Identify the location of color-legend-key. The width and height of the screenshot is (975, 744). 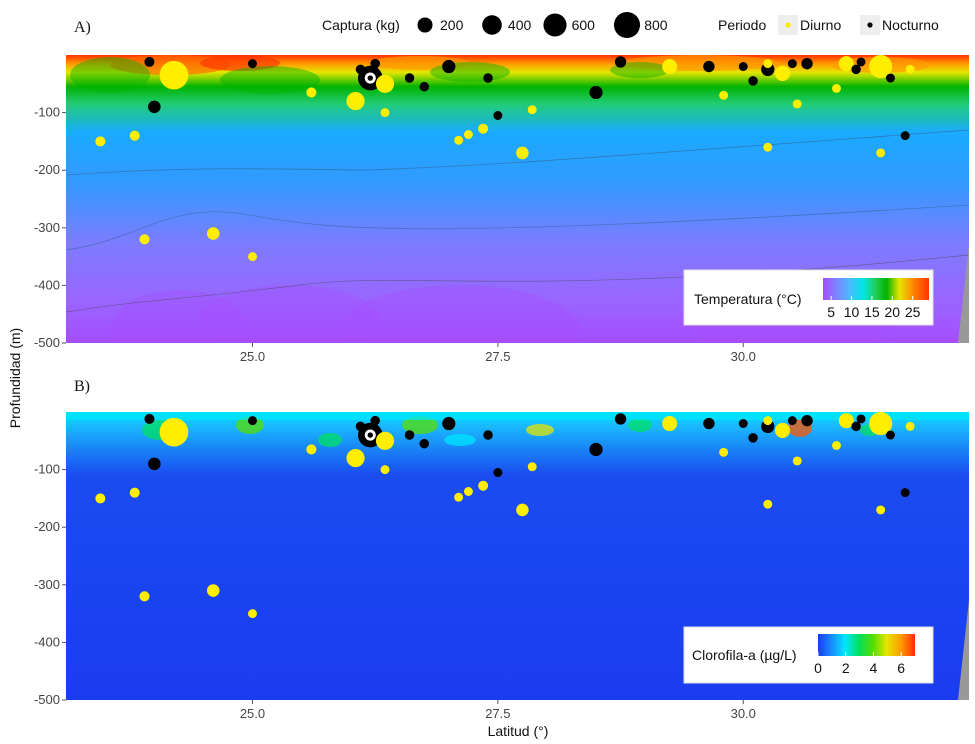
(788, 25).